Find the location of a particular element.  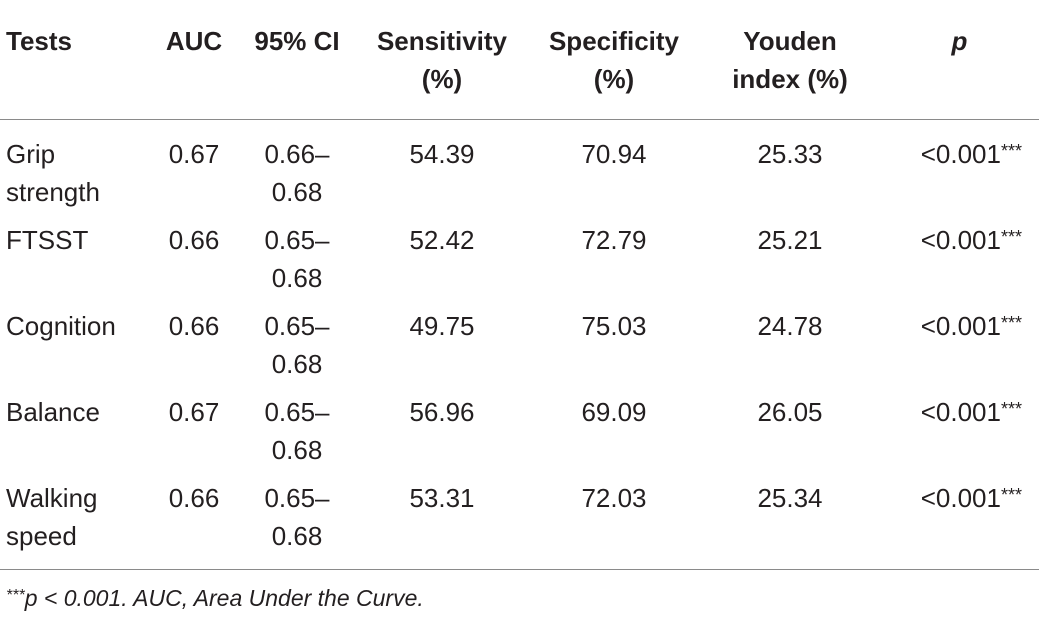

header-specificity: Specificity (%) is located at coordinates (614, 60).